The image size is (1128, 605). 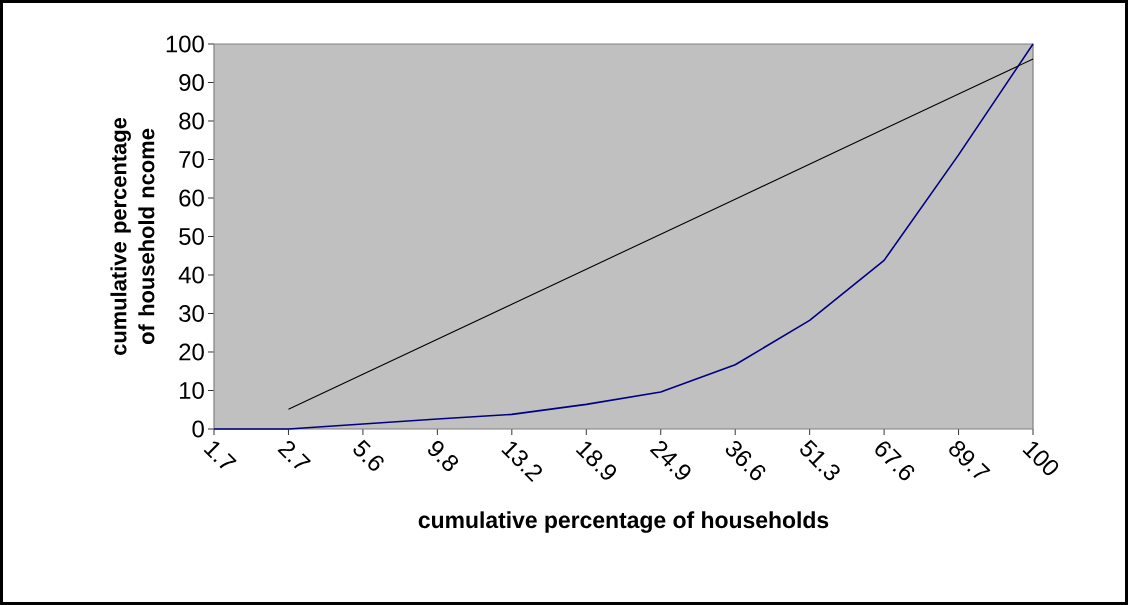 I want to click on x-tick-label: 24.9, so click(x=670, y=460).